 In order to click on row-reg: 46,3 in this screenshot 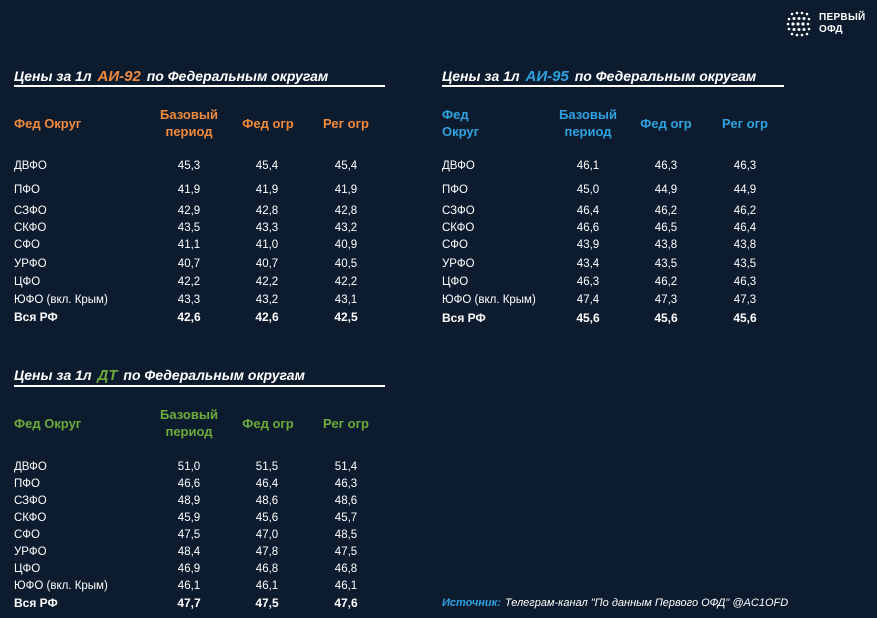, I will do `click(745, 166)`.